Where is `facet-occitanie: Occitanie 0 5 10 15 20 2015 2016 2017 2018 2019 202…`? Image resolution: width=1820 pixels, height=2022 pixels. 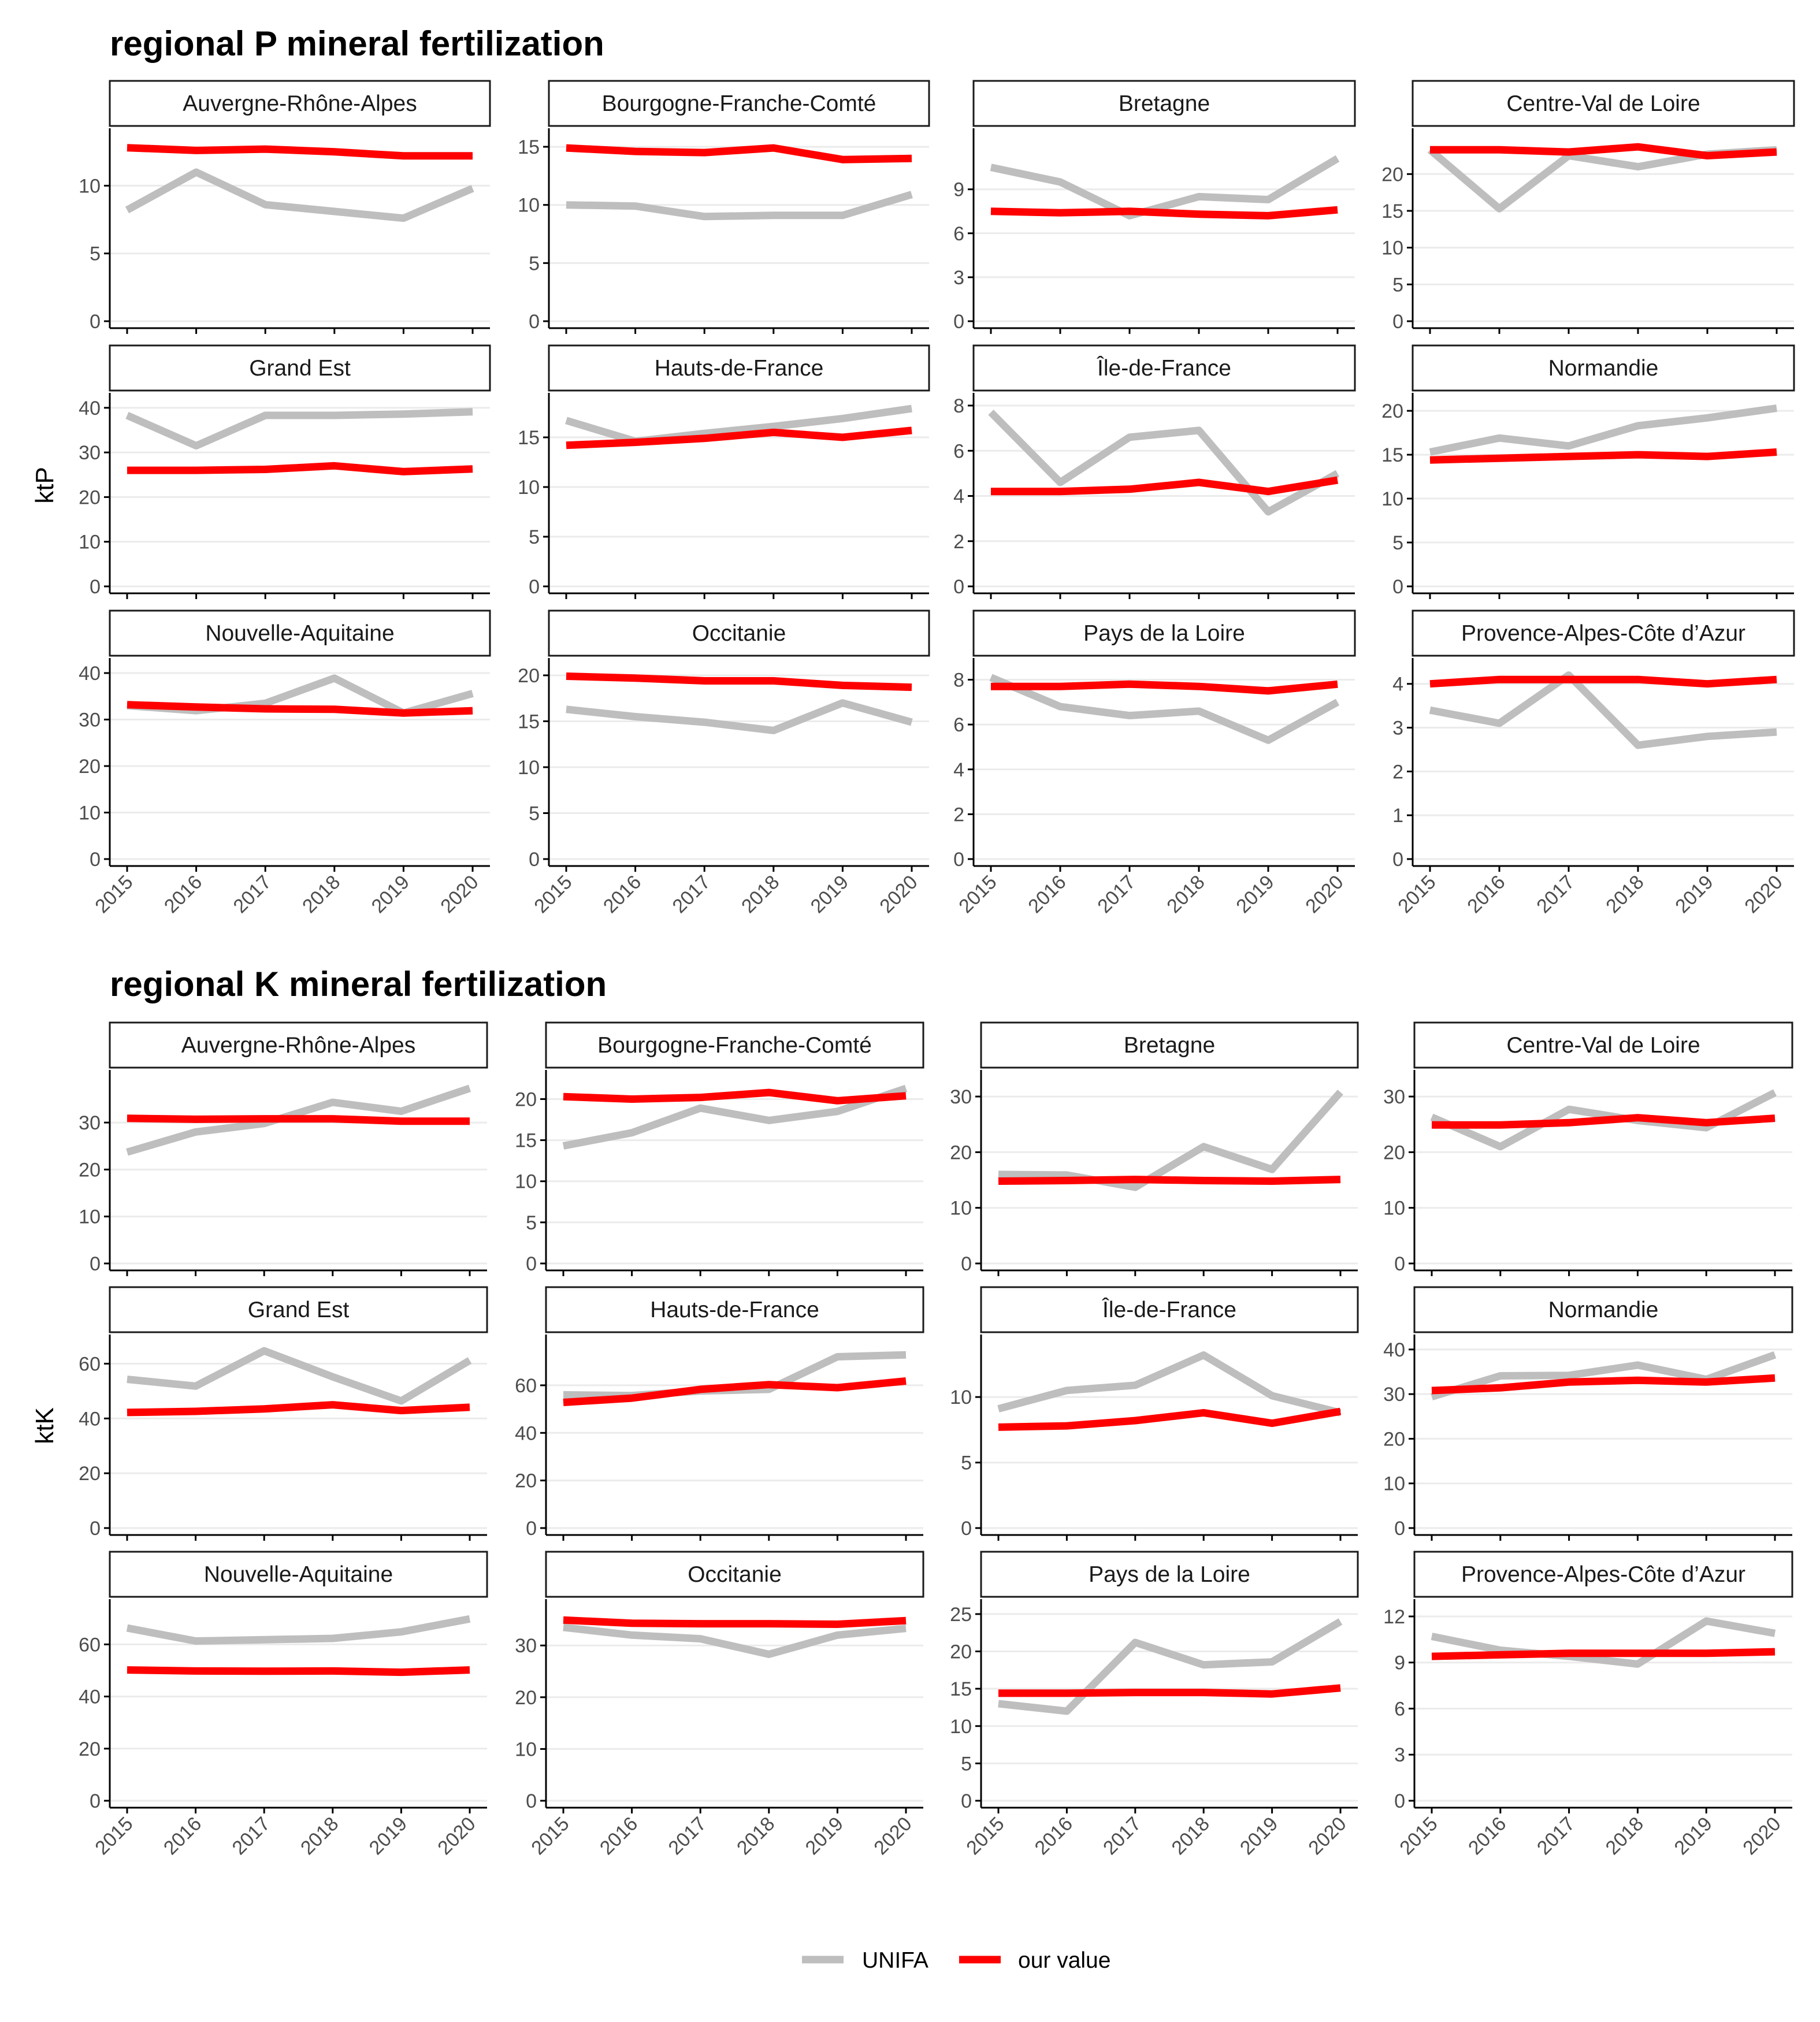
facet-occitanie: Occitanie 0 5 10 15 20 2015 2016 2017 2018 2019 202… is located at coordinates (724, 763).